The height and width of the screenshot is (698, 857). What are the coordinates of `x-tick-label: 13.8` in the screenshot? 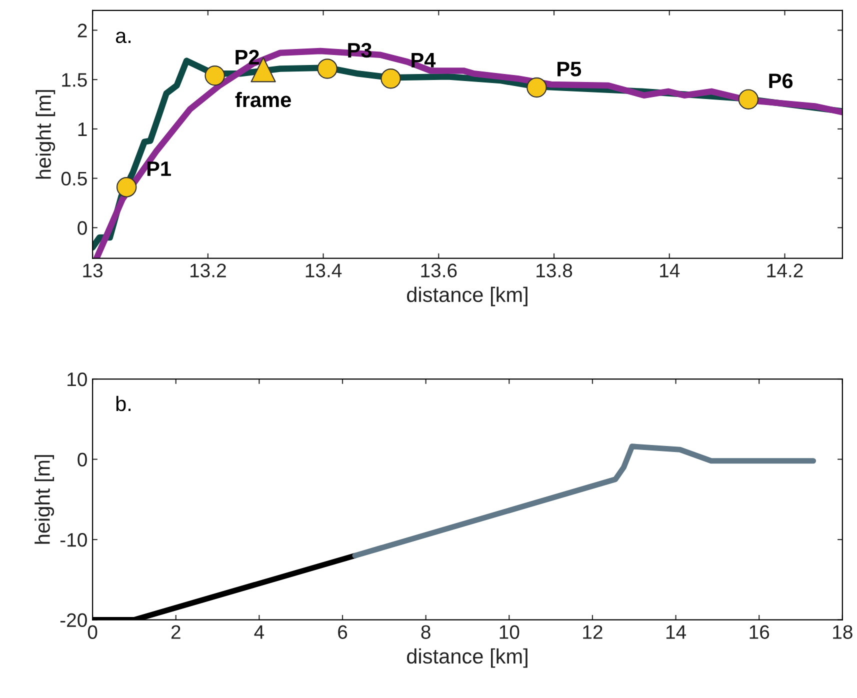 It's located at (554, 271).